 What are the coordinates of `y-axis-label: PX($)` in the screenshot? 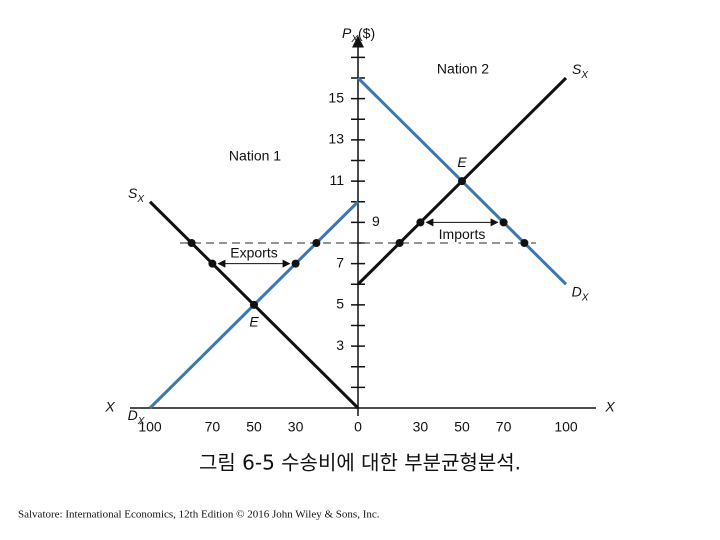 It's located at (358, 35).